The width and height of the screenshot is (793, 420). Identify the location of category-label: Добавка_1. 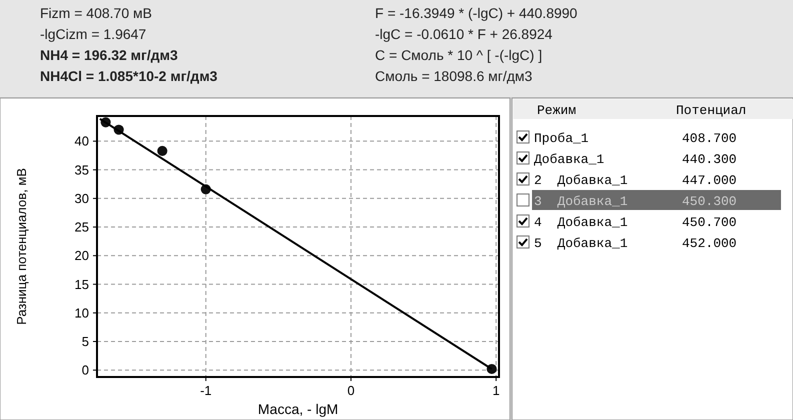
(569, 159).